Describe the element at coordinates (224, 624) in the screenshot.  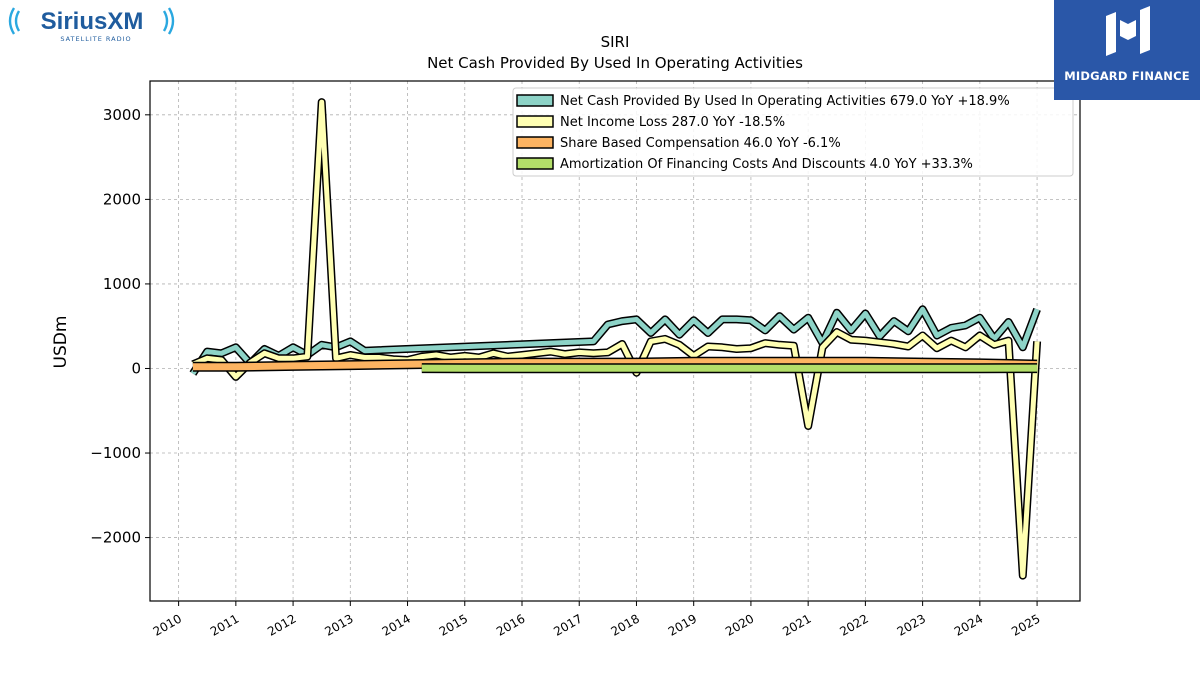
I see `x-tick-label: 2011` at that location.